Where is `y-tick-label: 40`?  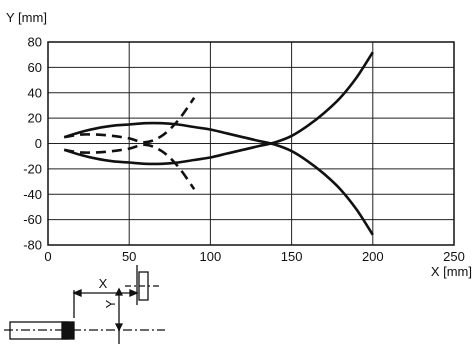
y-tick-label: 40 is located at coordinates (35, 92).